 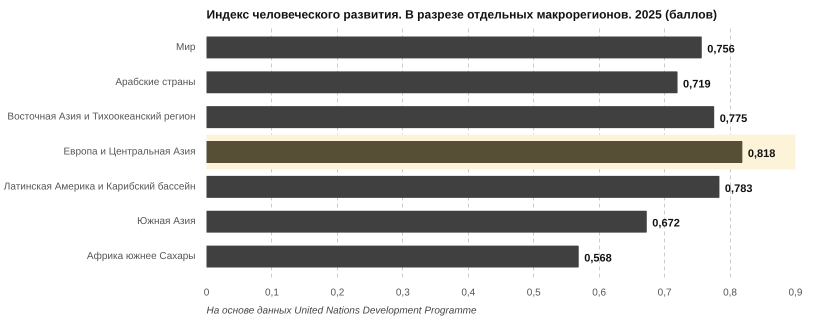 I want to click on x-tick-label: 0,8, so click(x=730, y=293).